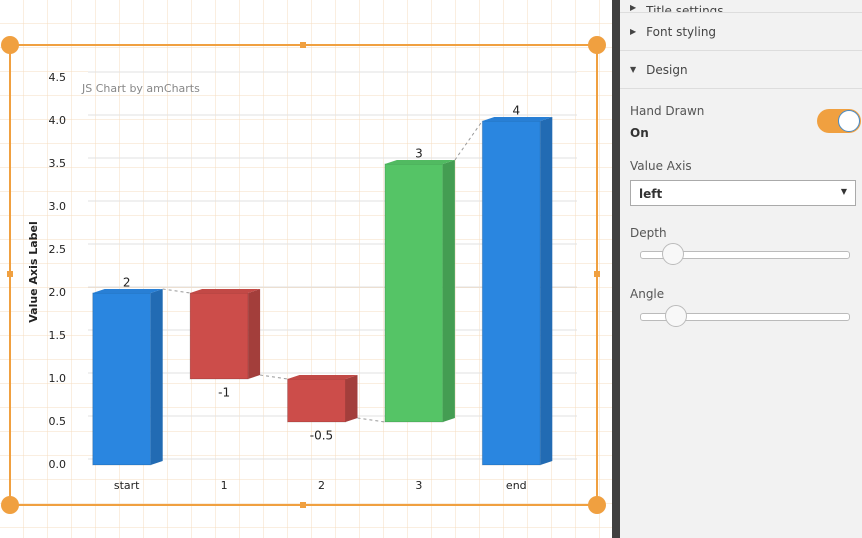 The height and width of the screenshot is (538, 862). What do you see at coordinates (839, 121) in the screenshot?
I see `toggle` at bounding box center [839, 121].